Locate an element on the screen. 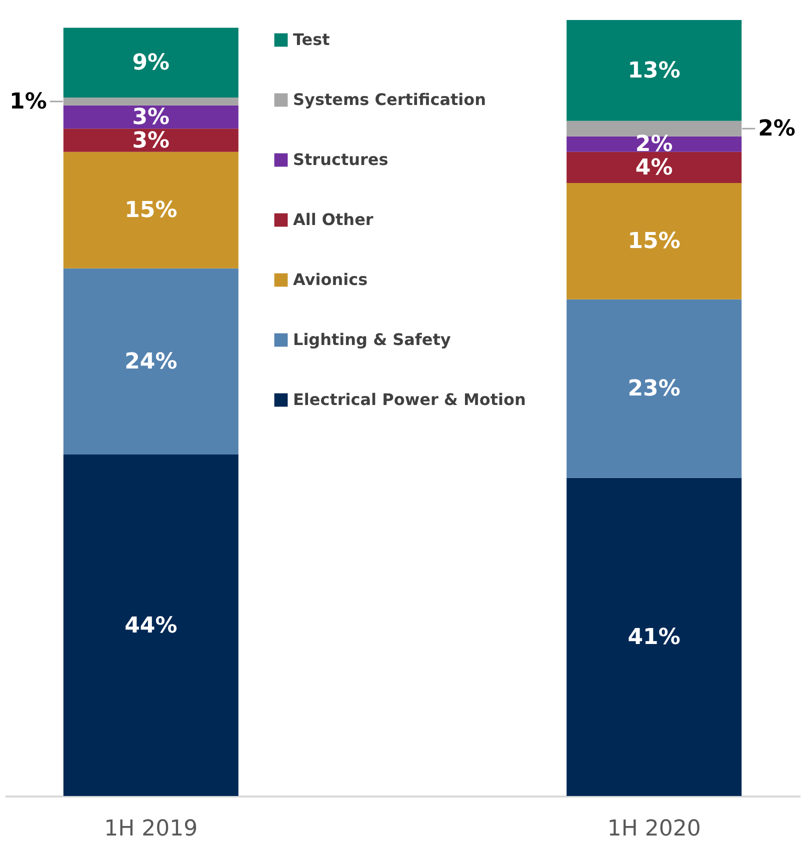 The height and width of the screenshot is (849, 805). data-label: 44% is located at coordinates (151, 625).